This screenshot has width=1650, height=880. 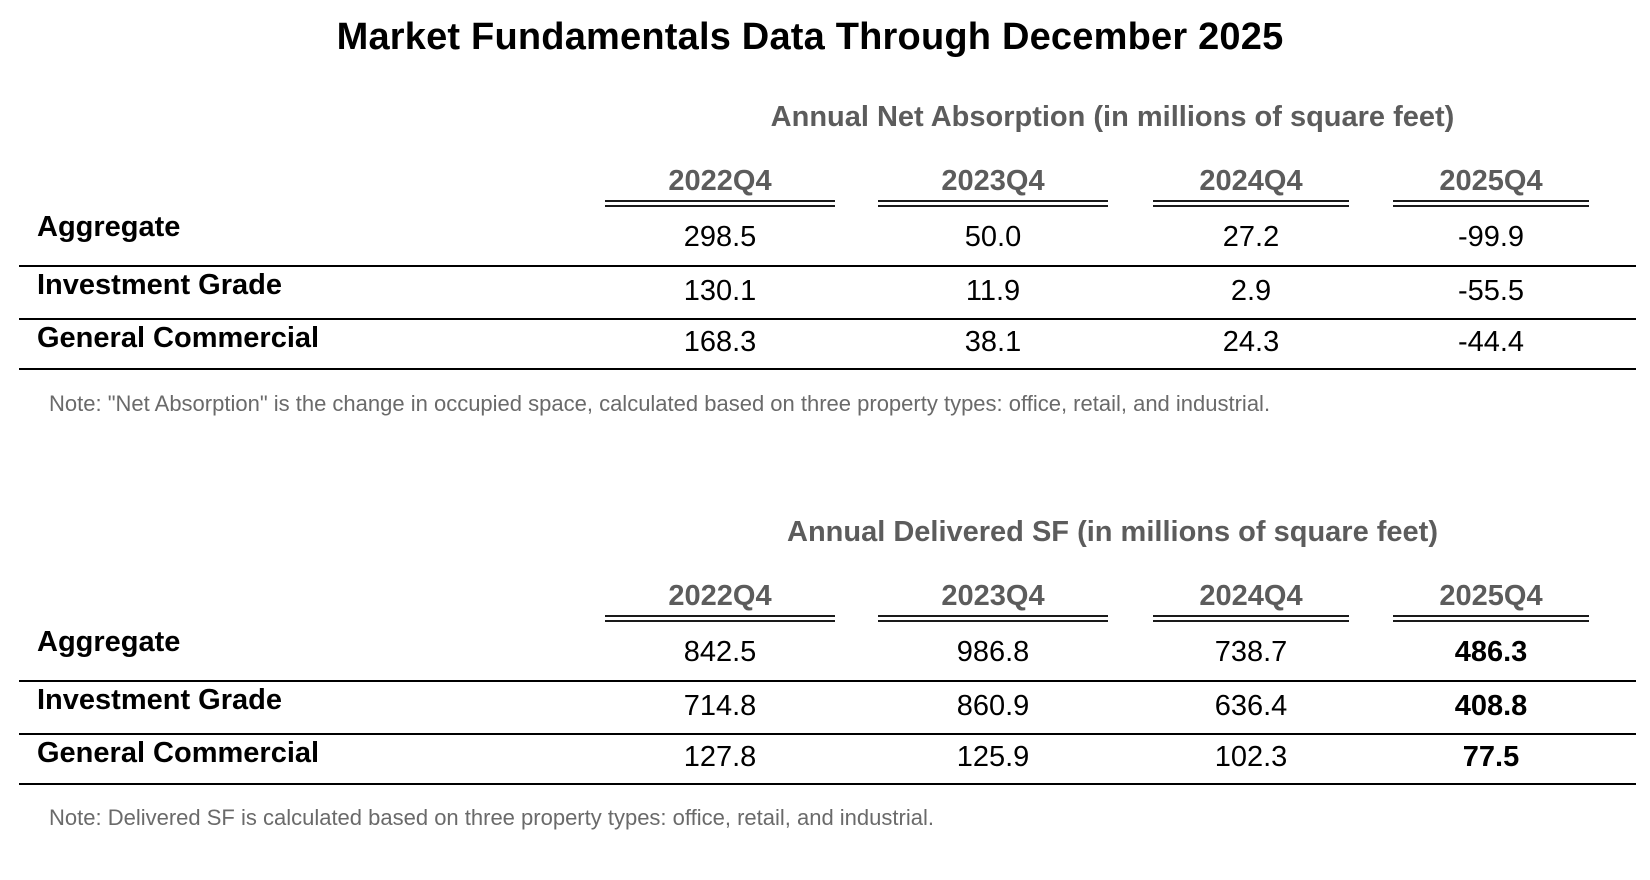 I want to click on table-cell: 130.1, so click(x=720, y=291).